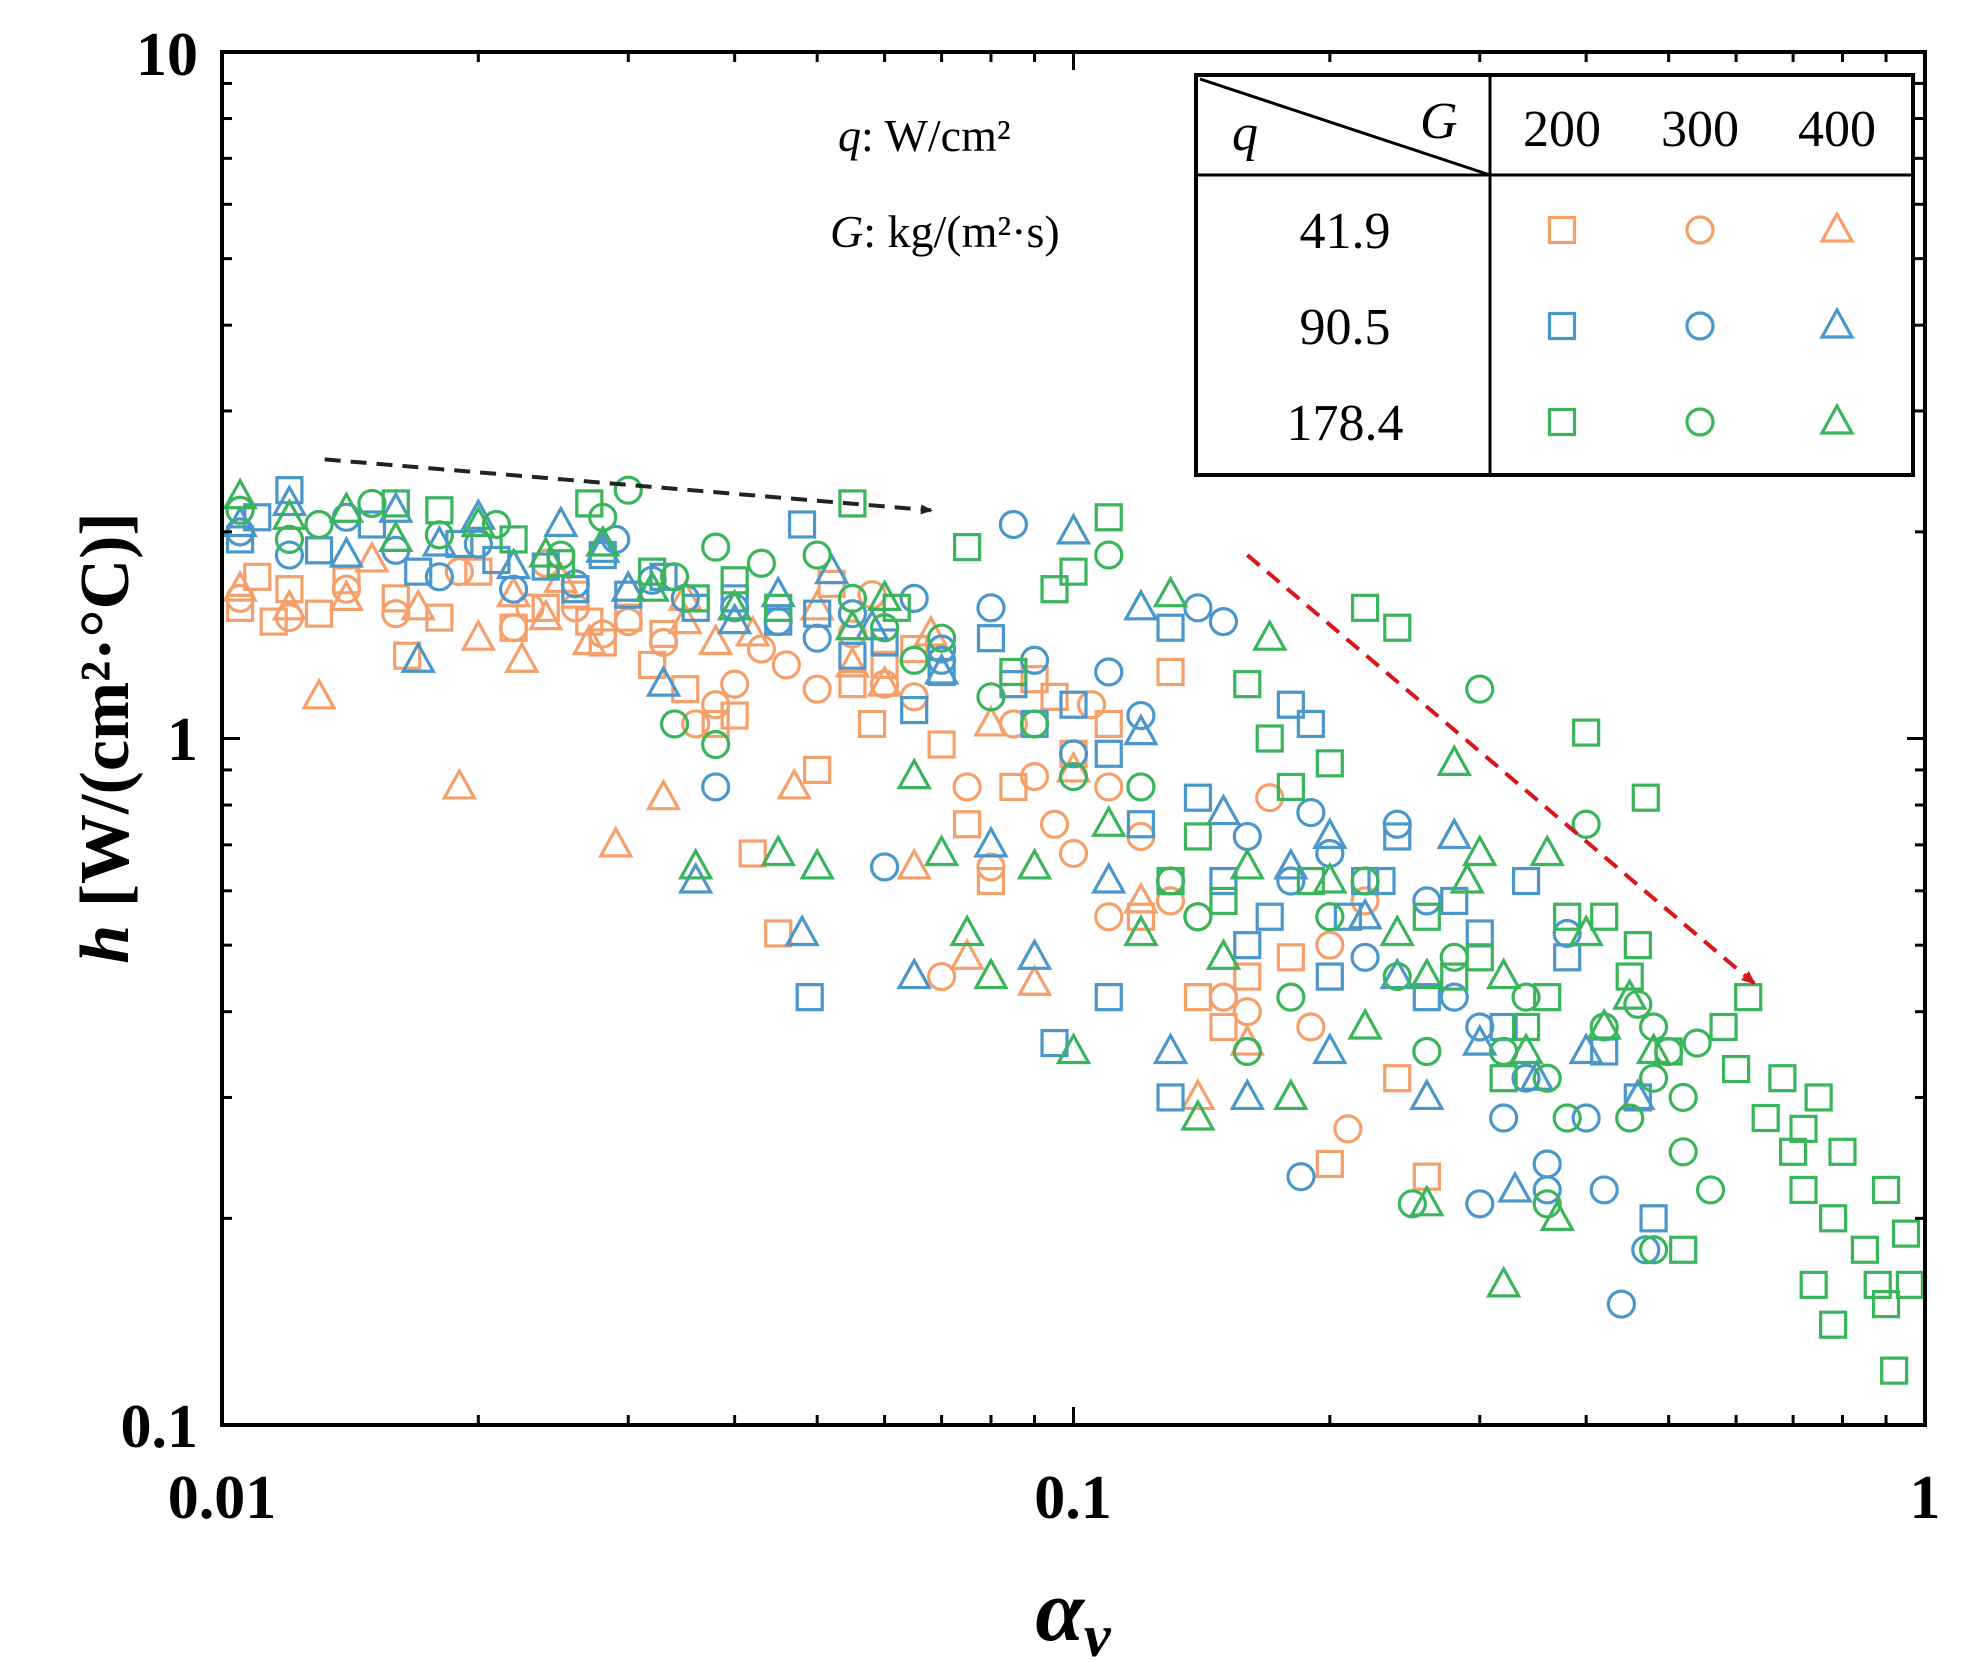 This screenshot has height=1663, width=1964. I want to click on g-unit-var: G, so click(846, 231).